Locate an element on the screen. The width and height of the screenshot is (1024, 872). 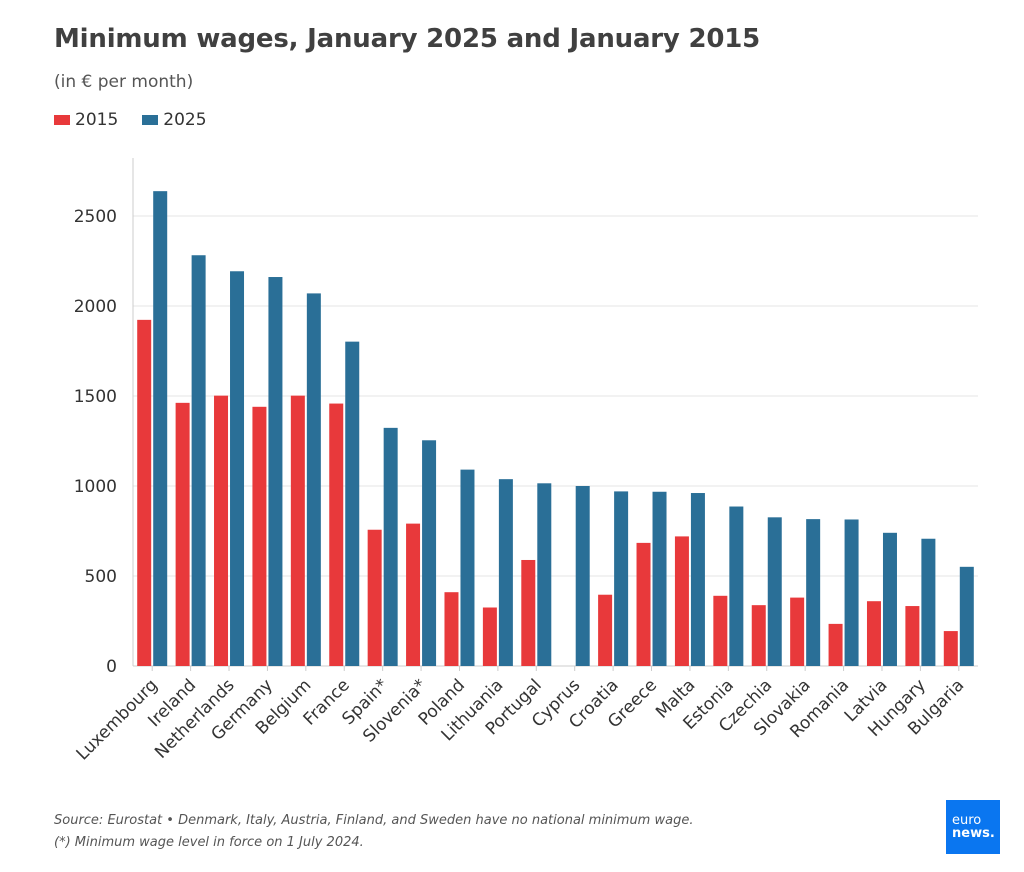
legend: 2015 2025 is located at coordinates (142, 120).